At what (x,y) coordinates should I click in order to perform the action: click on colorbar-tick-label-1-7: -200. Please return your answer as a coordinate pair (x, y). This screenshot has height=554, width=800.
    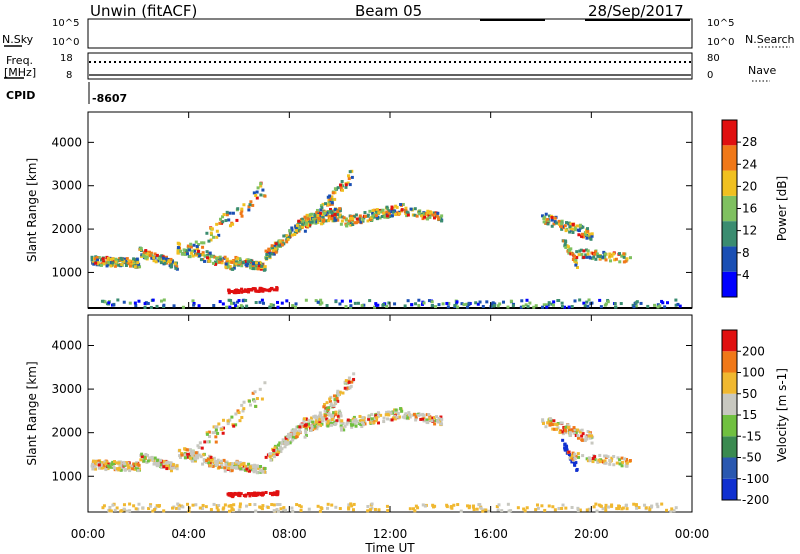
    Looking at the image, I should click on (755, 500).